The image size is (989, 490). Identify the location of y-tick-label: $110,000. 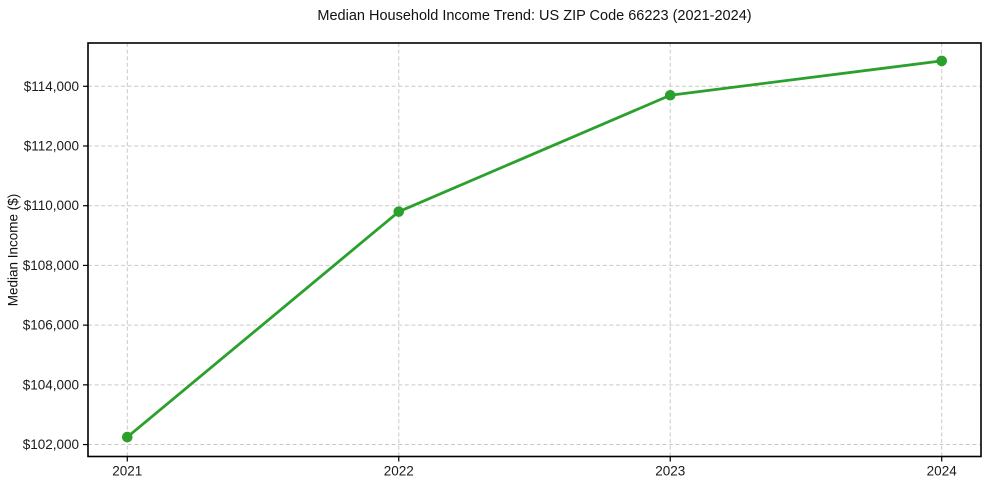
(51, 205).